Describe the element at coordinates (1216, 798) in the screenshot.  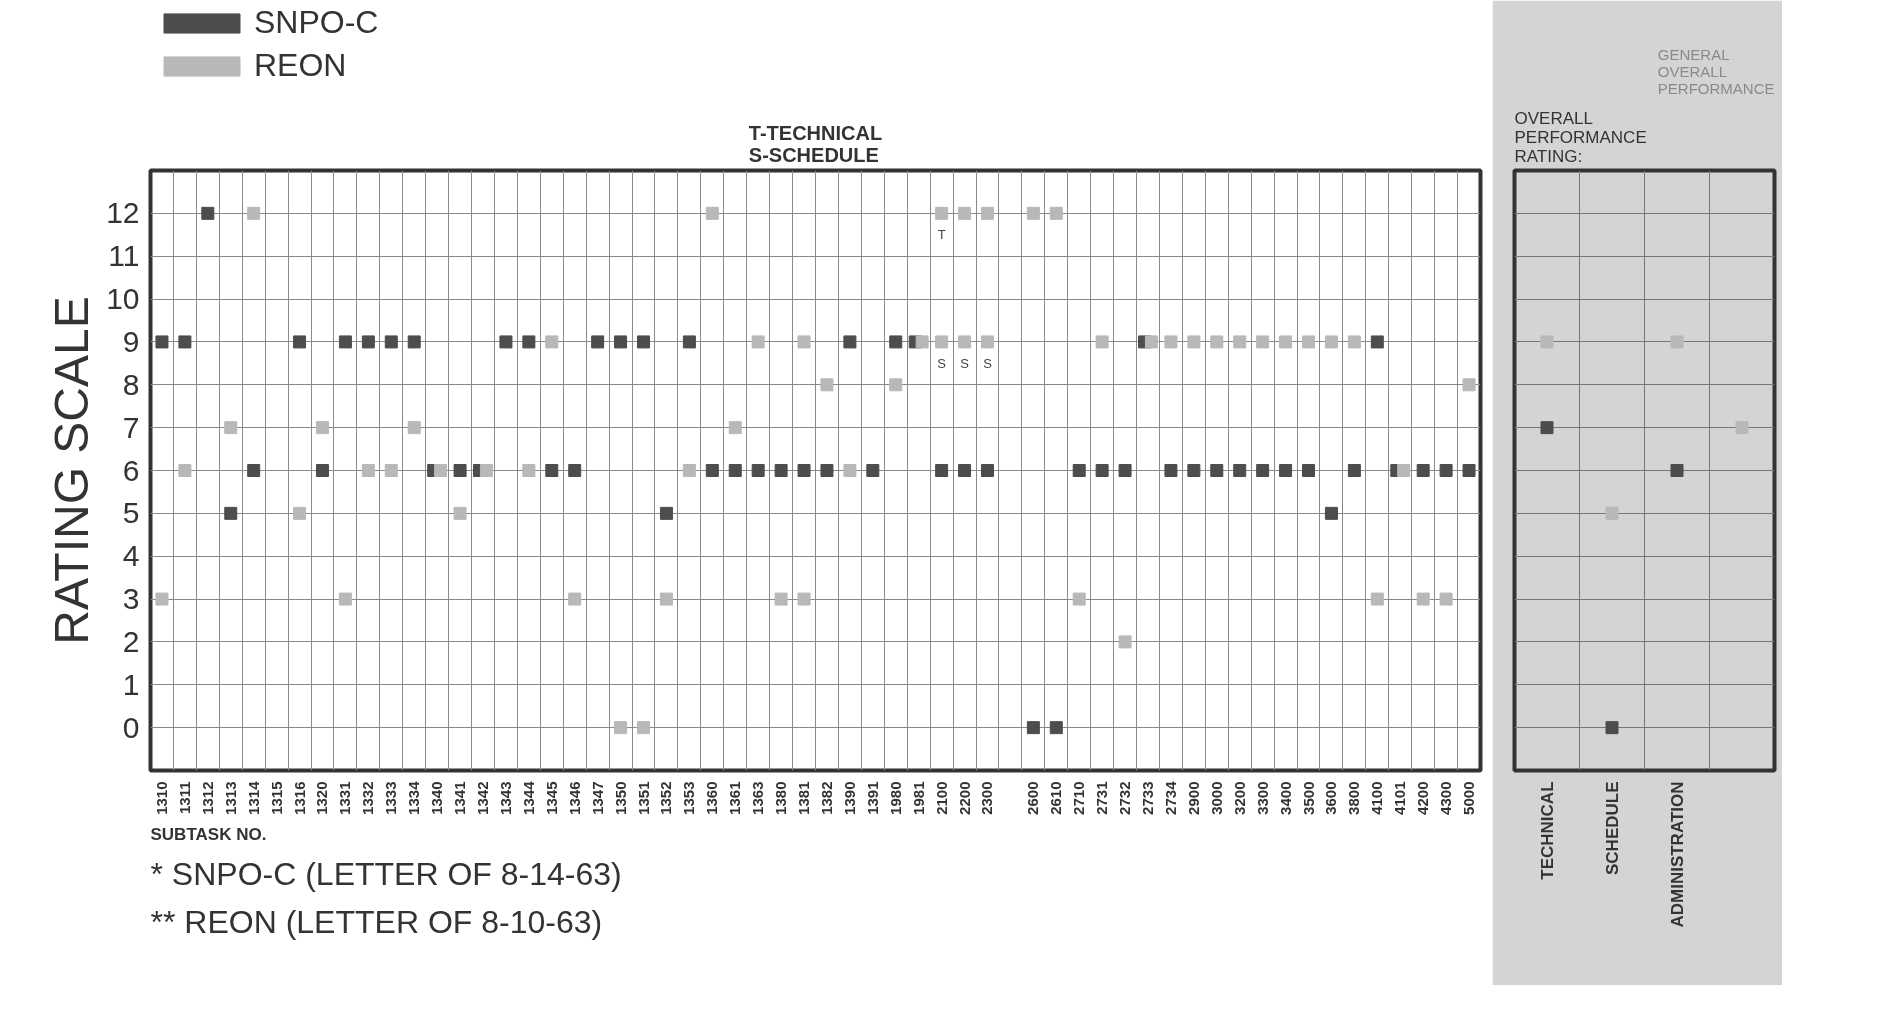
I see `x-tick-label: 3000` at that location.